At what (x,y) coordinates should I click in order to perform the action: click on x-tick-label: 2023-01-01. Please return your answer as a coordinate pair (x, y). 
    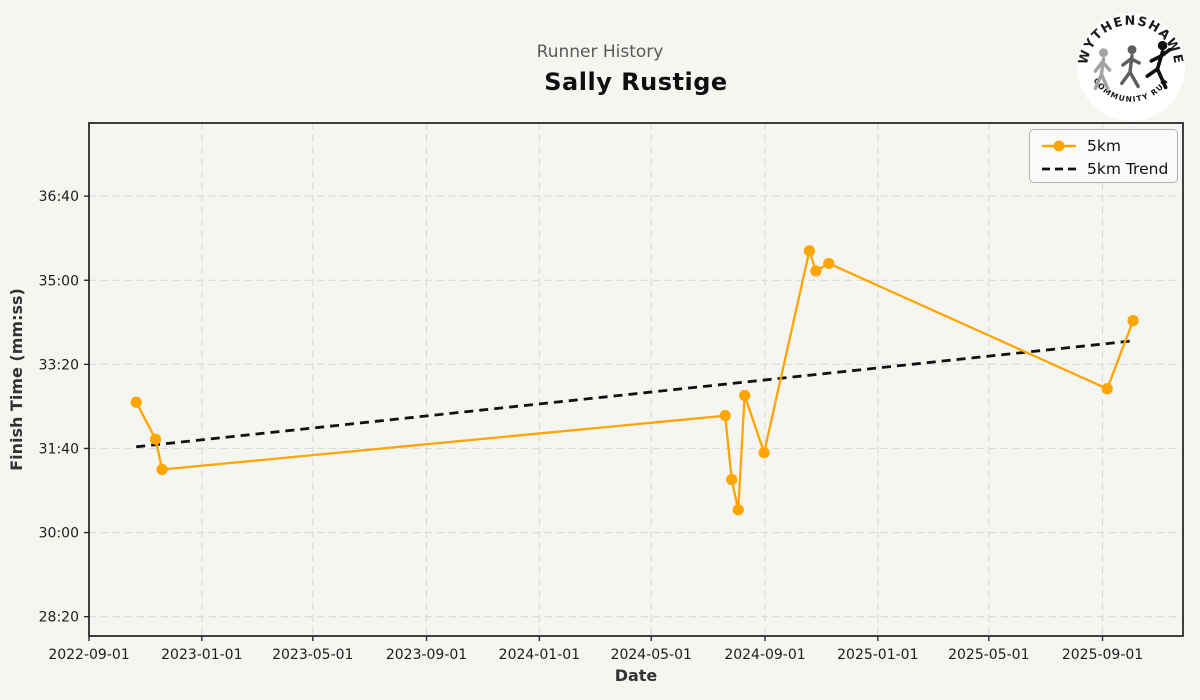
    Looking at the image, I should click on (201, 655).